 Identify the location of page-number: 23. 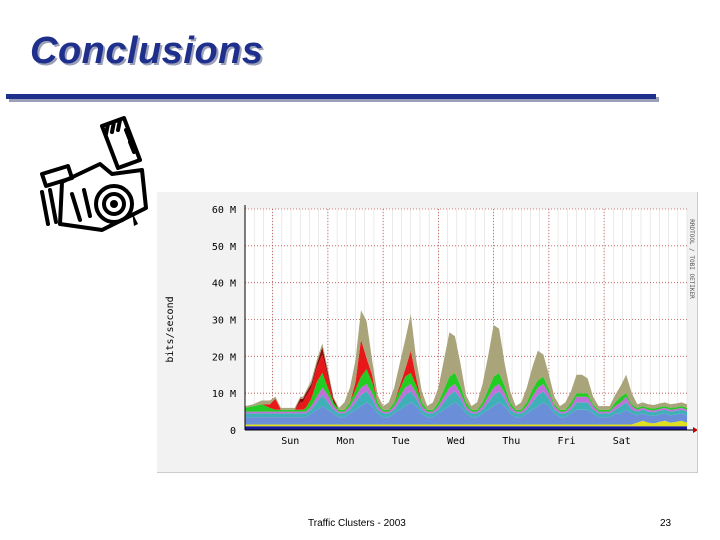
(666, 523).